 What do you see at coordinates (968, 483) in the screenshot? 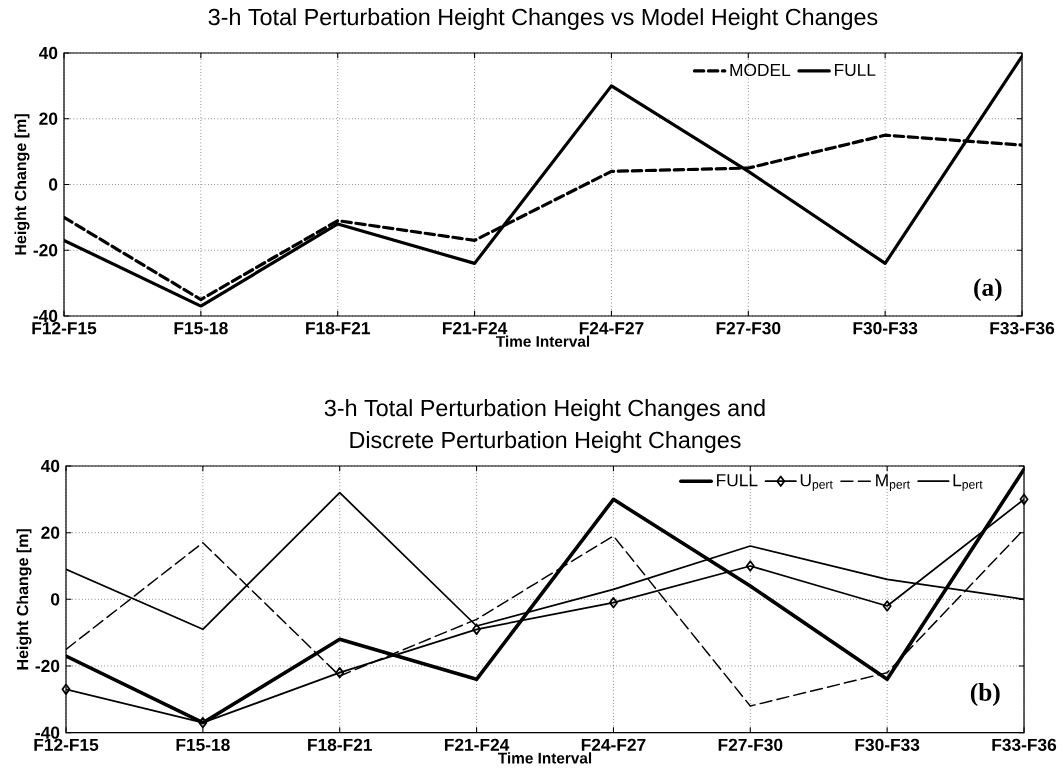
I see `legend-label: L$_{pert}$` at bounding box center [968, 483].